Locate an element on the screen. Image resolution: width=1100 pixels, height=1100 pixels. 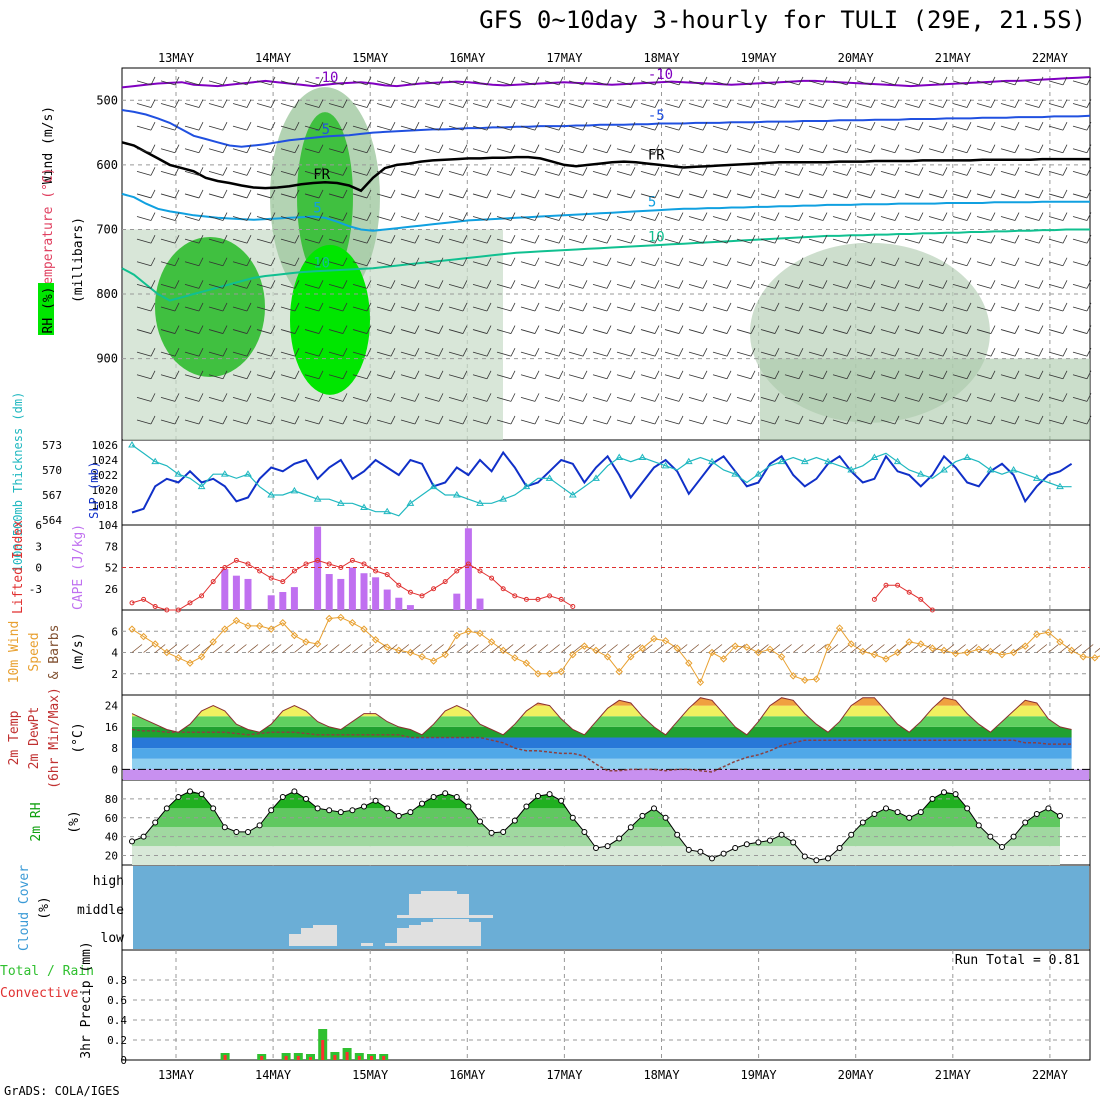
contour-label: -10 is located at coordinates (660, 75).